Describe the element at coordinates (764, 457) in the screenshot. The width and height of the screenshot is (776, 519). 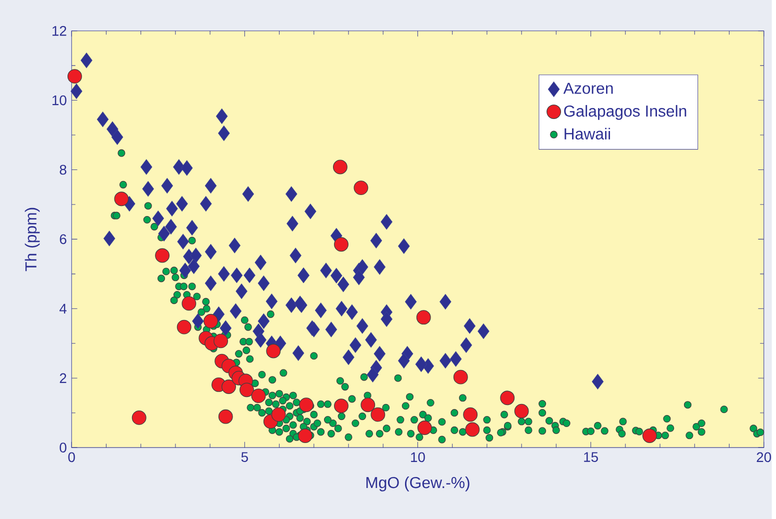
I see `x-tick-label: 20` at that location.